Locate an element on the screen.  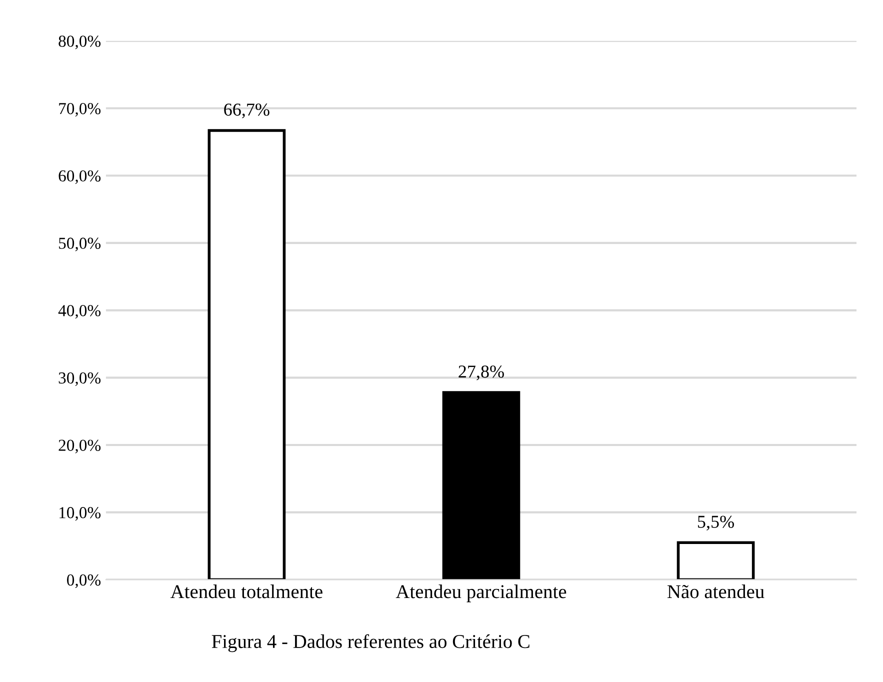
y-tick-label: 20,0% is located at coordinates (79, 447).